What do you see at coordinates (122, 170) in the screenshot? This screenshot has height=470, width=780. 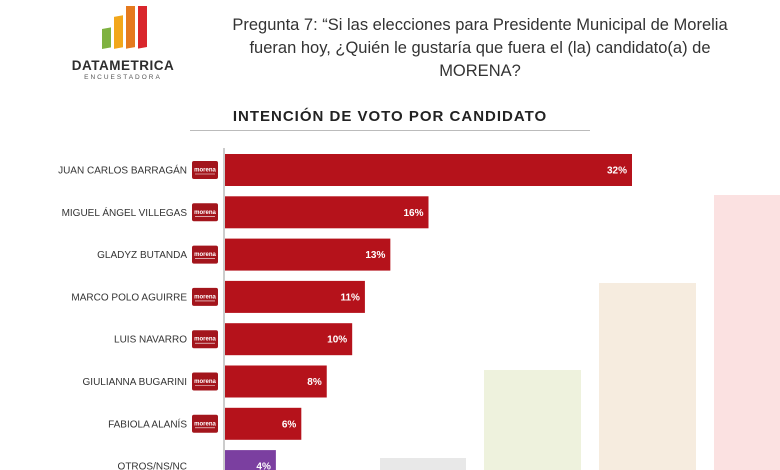 I see `category-label: JUAN CARLOS BARRAGÁN` at bounding box center [122, 170].